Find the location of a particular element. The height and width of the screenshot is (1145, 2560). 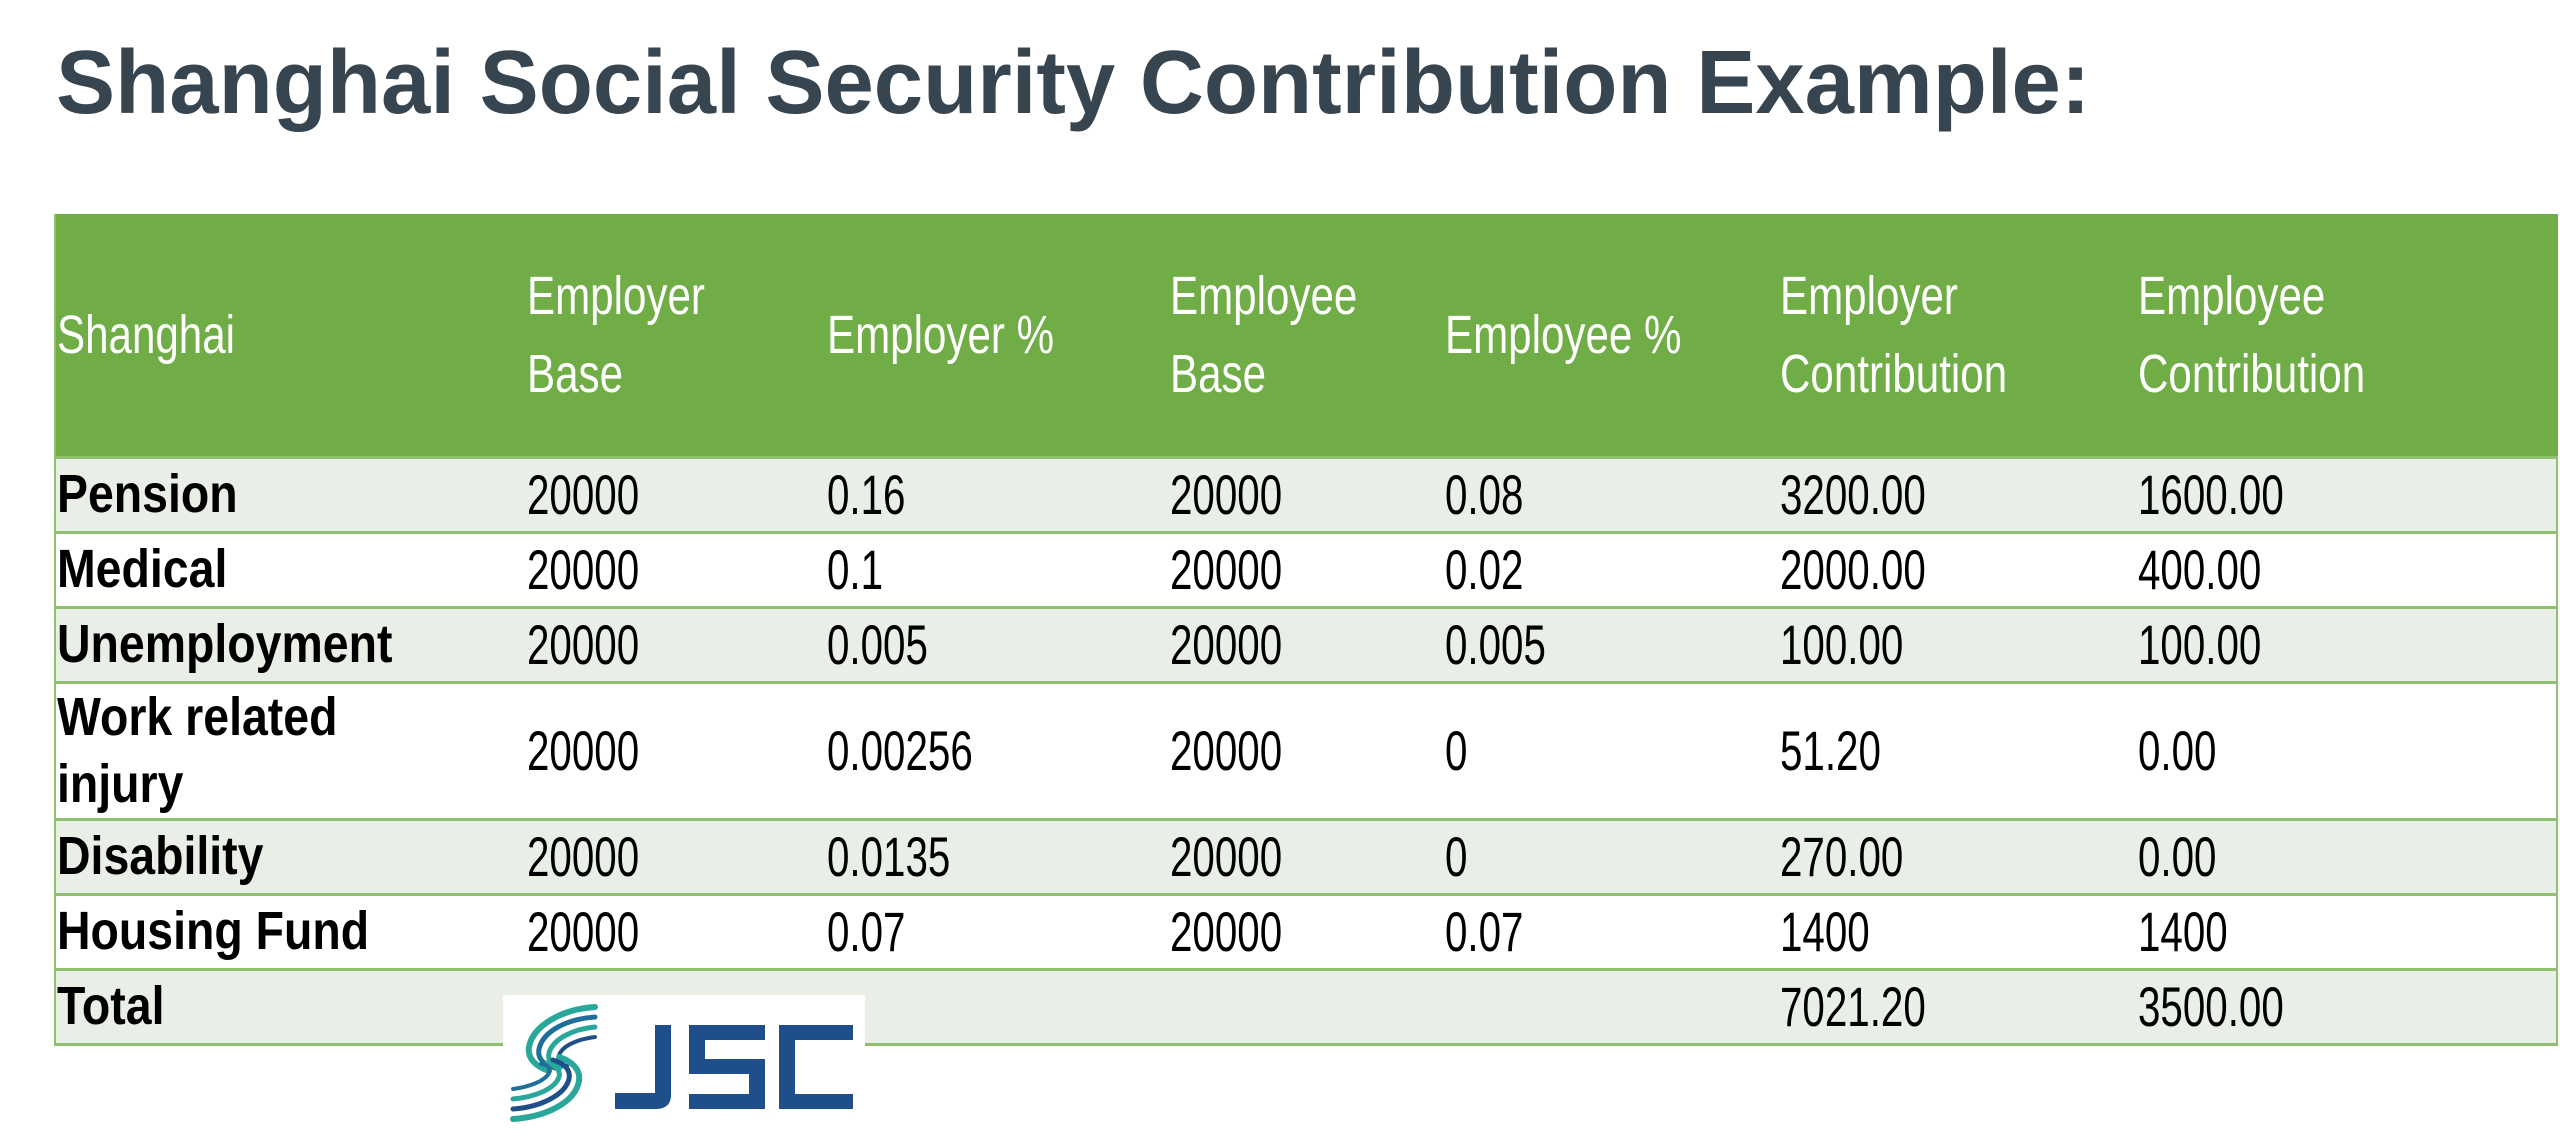

cell-employer-pct: 0.00256 is located at coordinates (998, 750).